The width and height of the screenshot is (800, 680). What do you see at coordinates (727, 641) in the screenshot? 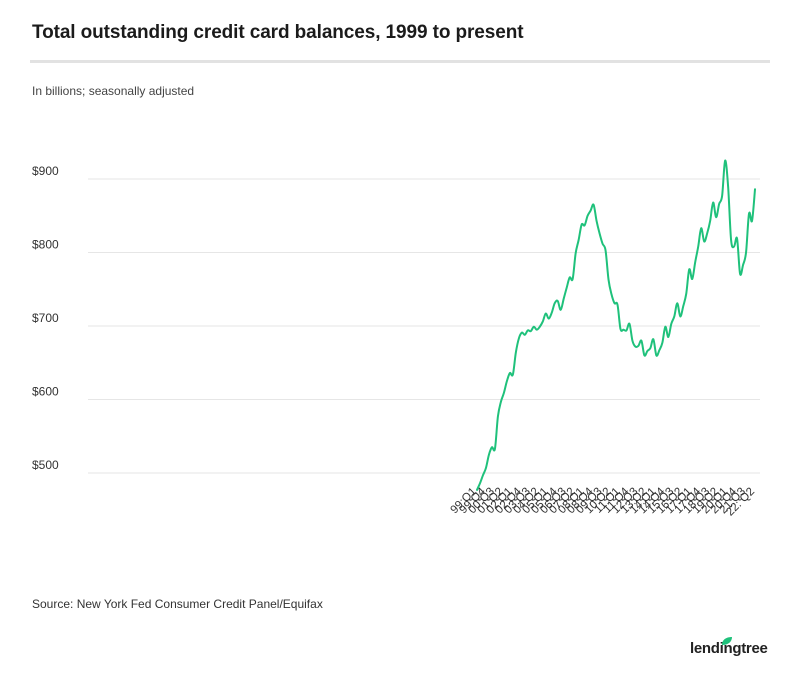
I see `leaf-icon` at bounding box center [727, 641].